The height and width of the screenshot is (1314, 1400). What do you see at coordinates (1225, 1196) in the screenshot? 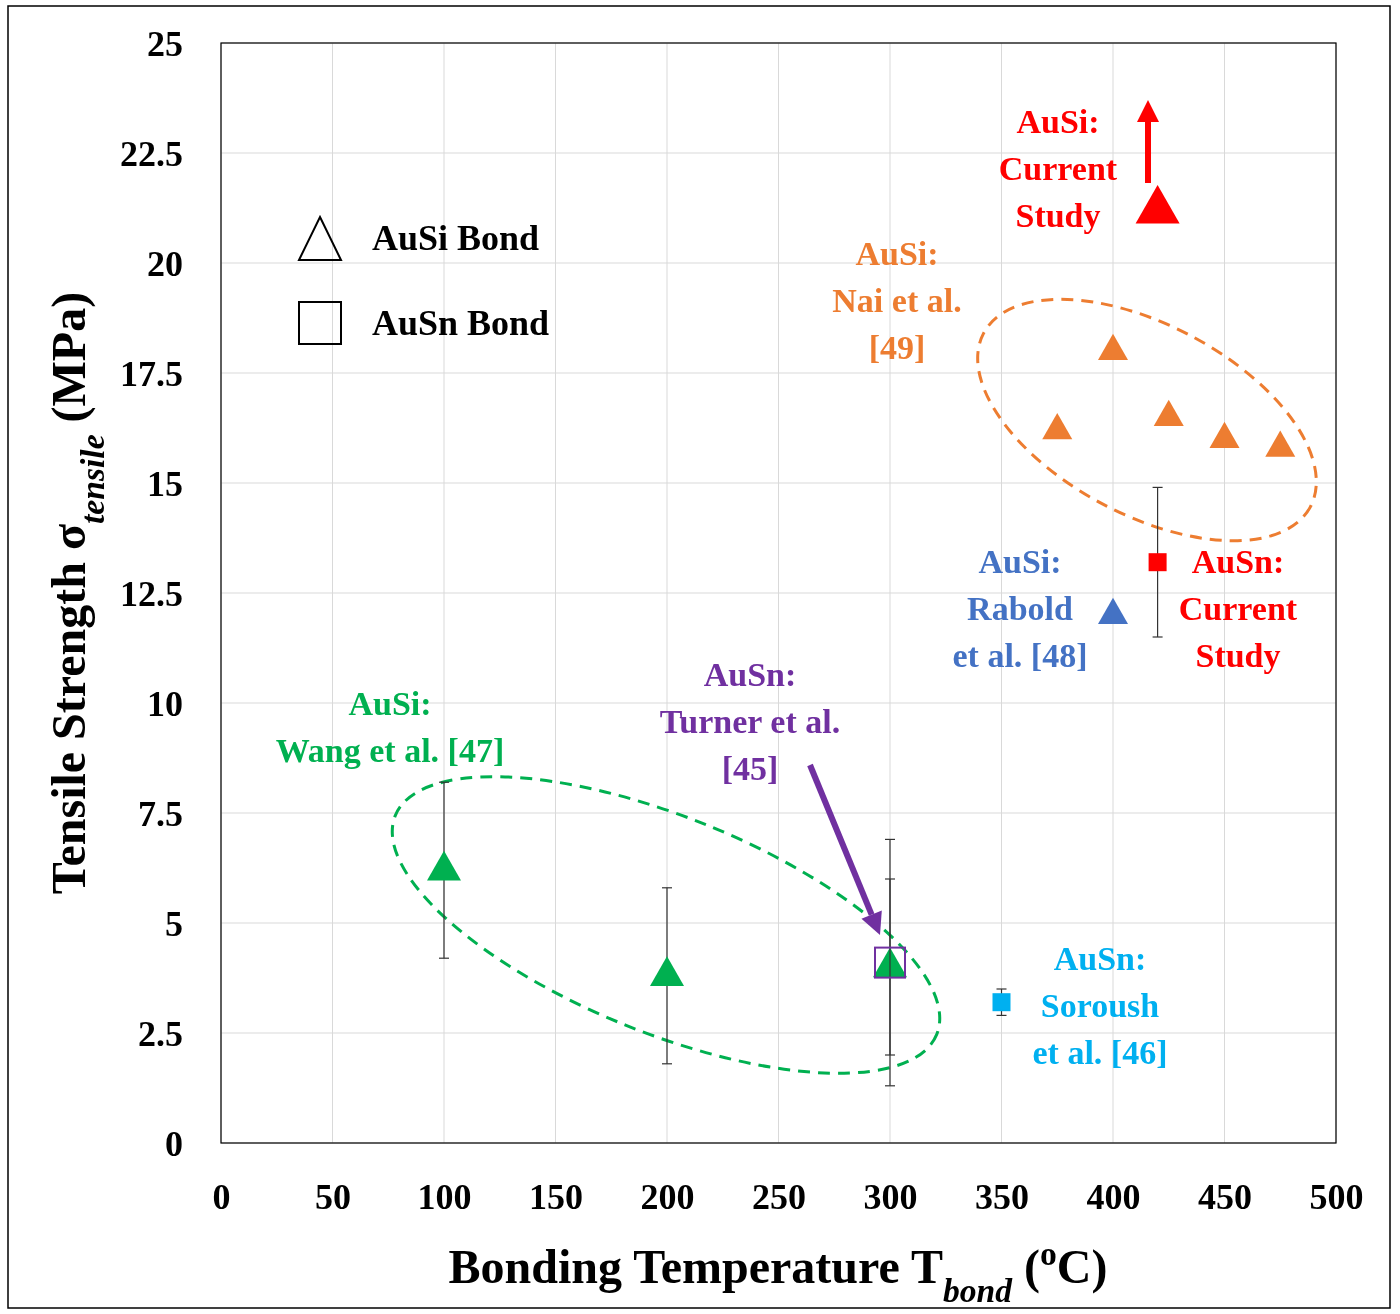
I see `x-tick-label: 450` at bounding box center [1225, 1196].